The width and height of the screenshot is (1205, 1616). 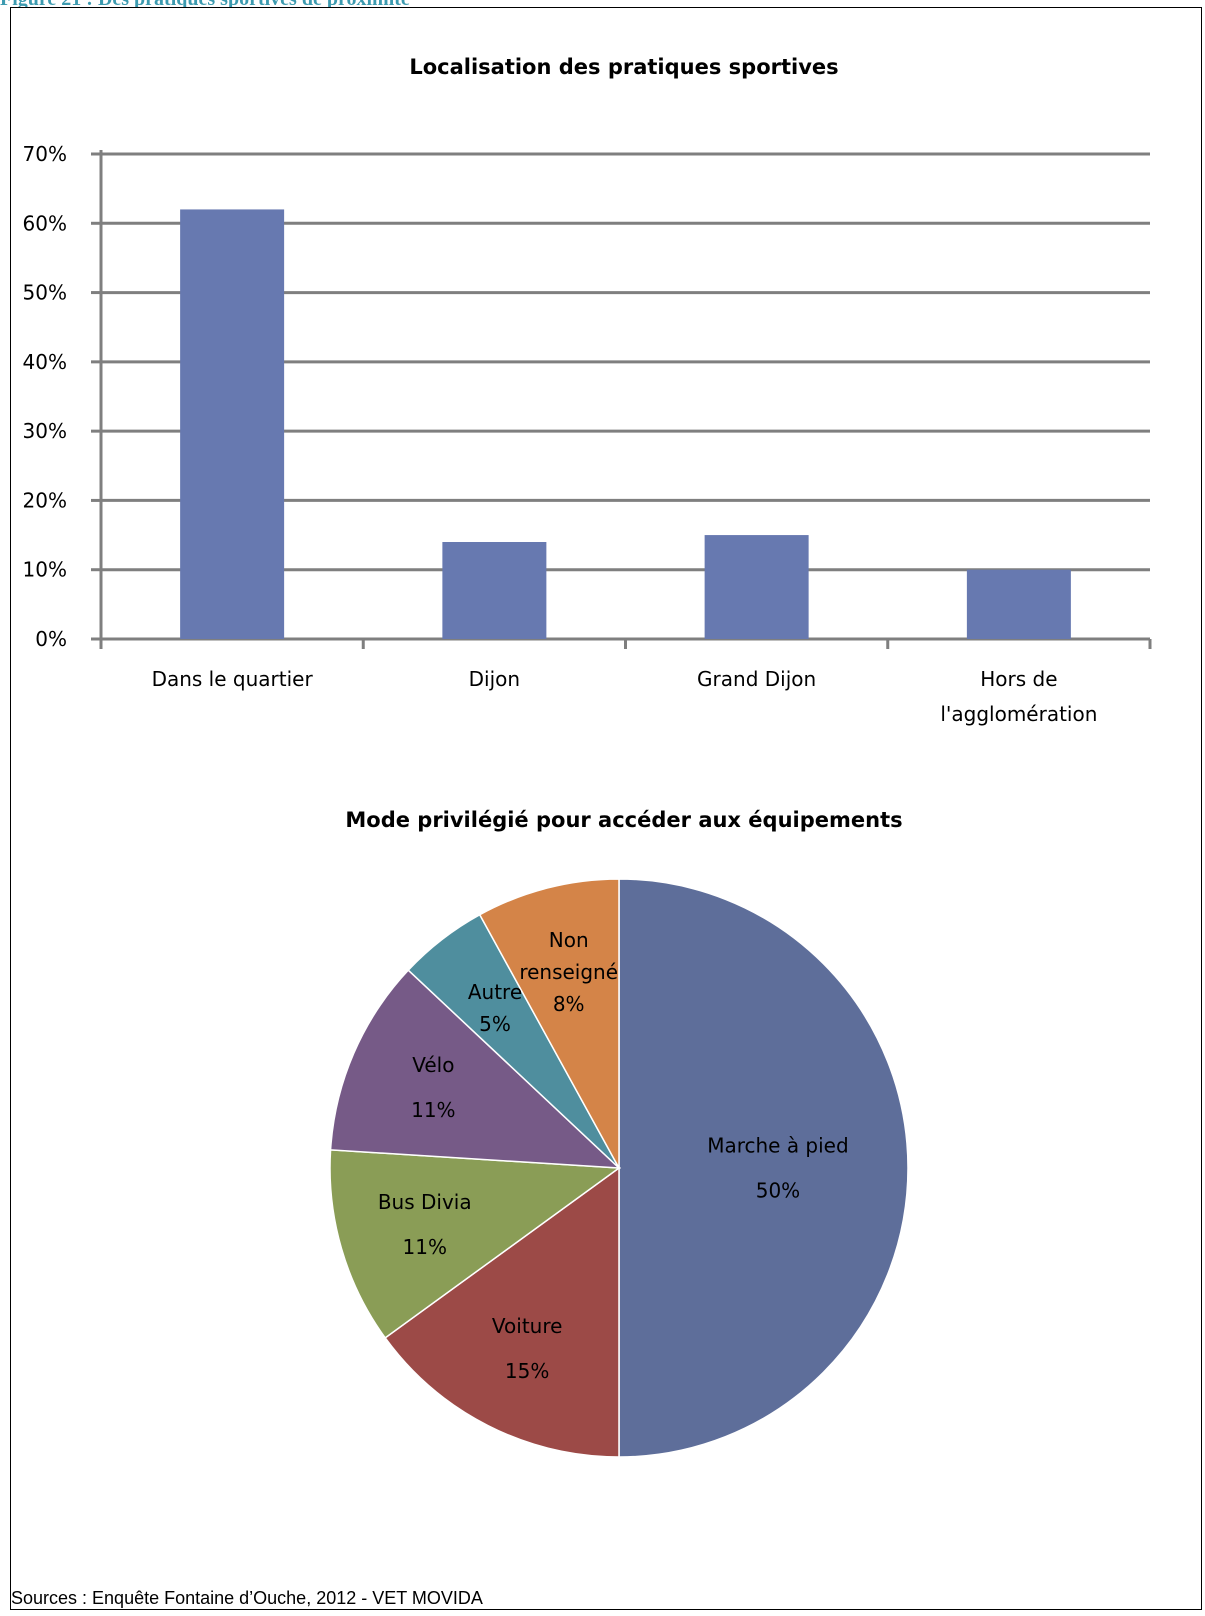 I want to click on pie-category-label: renseigné, so click(x=568, y=972).